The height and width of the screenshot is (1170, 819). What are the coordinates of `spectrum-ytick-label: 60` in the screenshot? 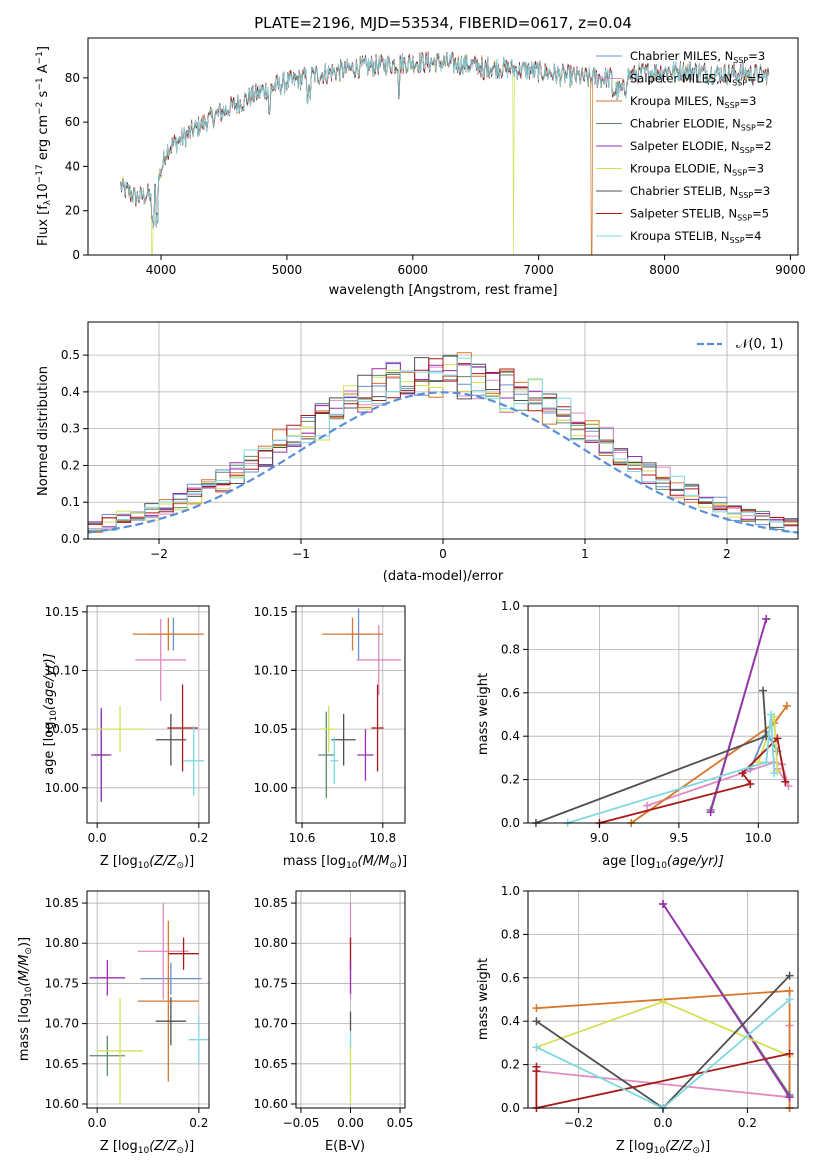 It's located at (72, 122).